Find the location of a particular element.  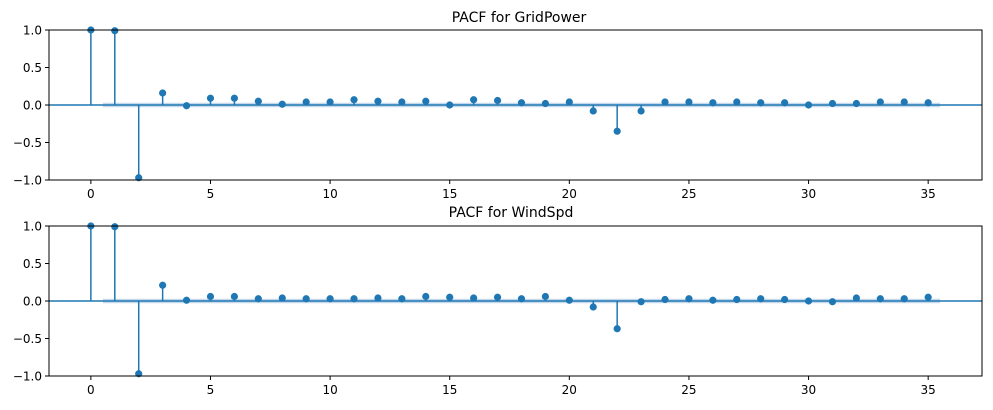

chart-title: PACF for WindSpd is located at coordinates (511, 213).